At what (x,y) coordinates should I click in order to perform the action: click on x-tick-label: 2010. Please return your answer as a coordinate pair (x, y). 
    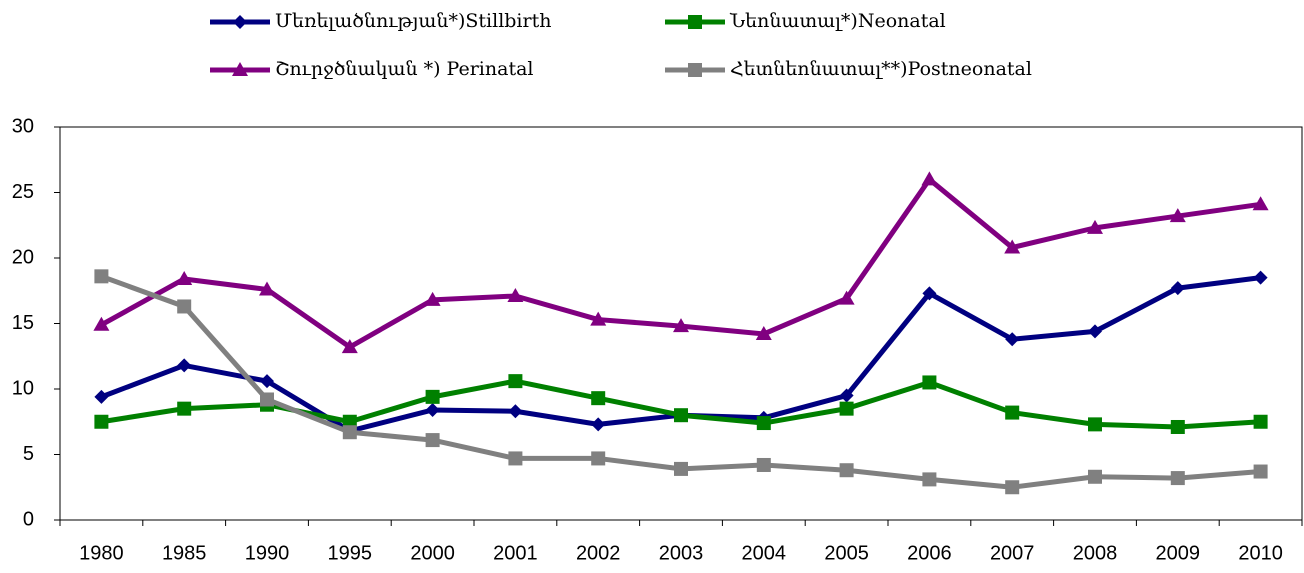
    Looking at the image, I should click on (1260, 553).